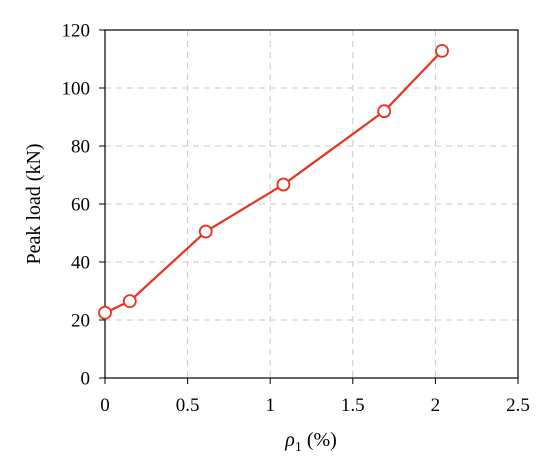 Image resolution: width=550 pixels, height=460 pixels. What do you see at coordinates (105, 405) in the screenshot?
I see `x-tick-label: 0` at bounding box center [105, 405].